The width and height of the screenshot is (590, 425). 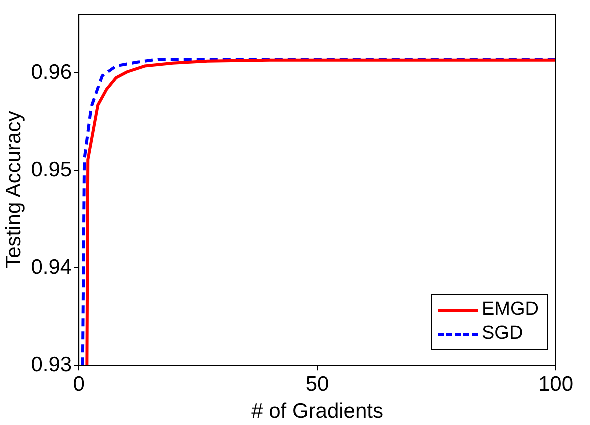 I want to click on x-tick-label: 0, so click(x=79, y=384).